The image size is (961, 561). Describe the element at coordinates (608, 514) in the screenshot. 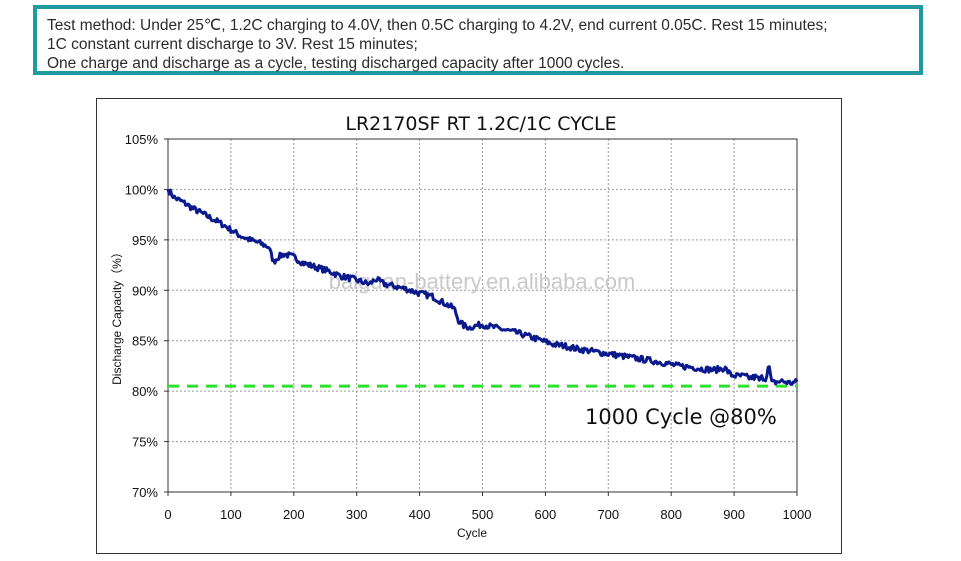

I see `x-tick-label: 700` at that location.